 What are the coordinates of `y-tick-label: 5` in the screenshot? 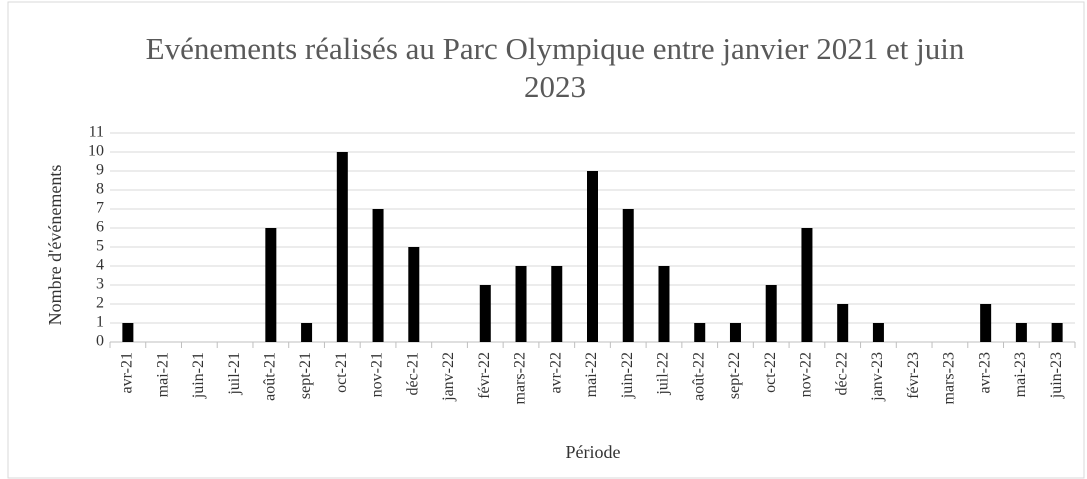 It's located at (100, 246).